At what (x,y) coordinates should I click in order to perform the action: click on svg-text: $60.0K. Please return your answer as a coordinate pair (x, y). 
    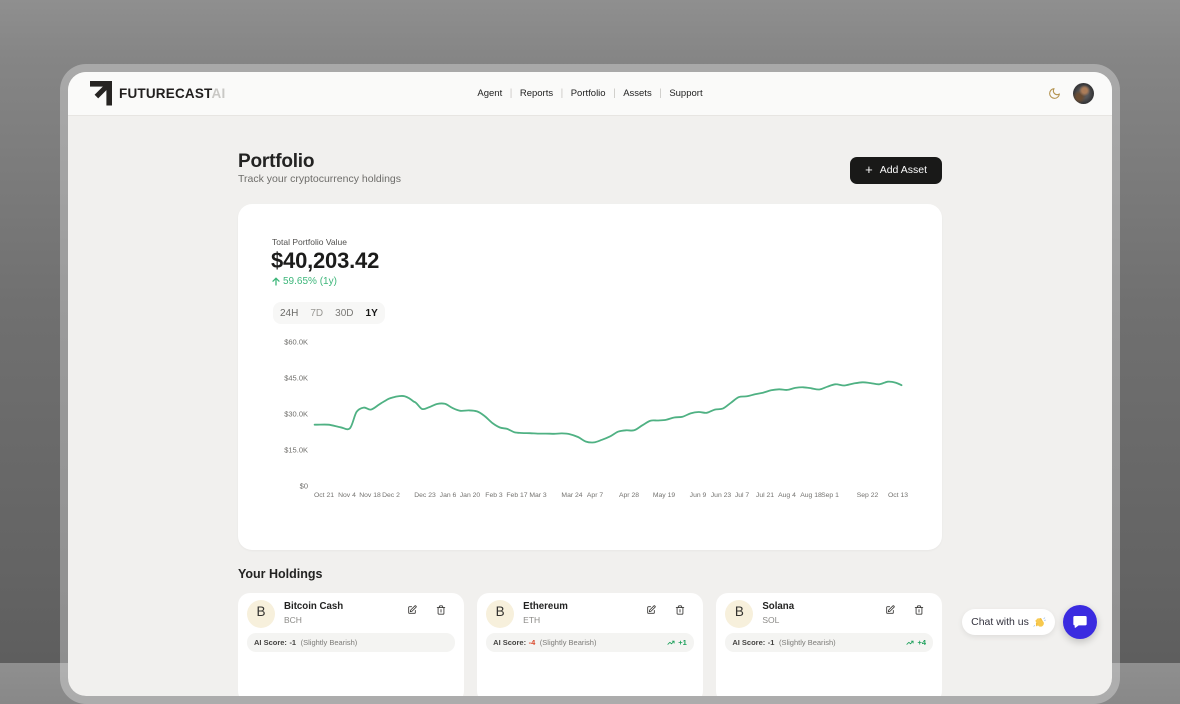
    Looking at the image, I should click on (296, 342).